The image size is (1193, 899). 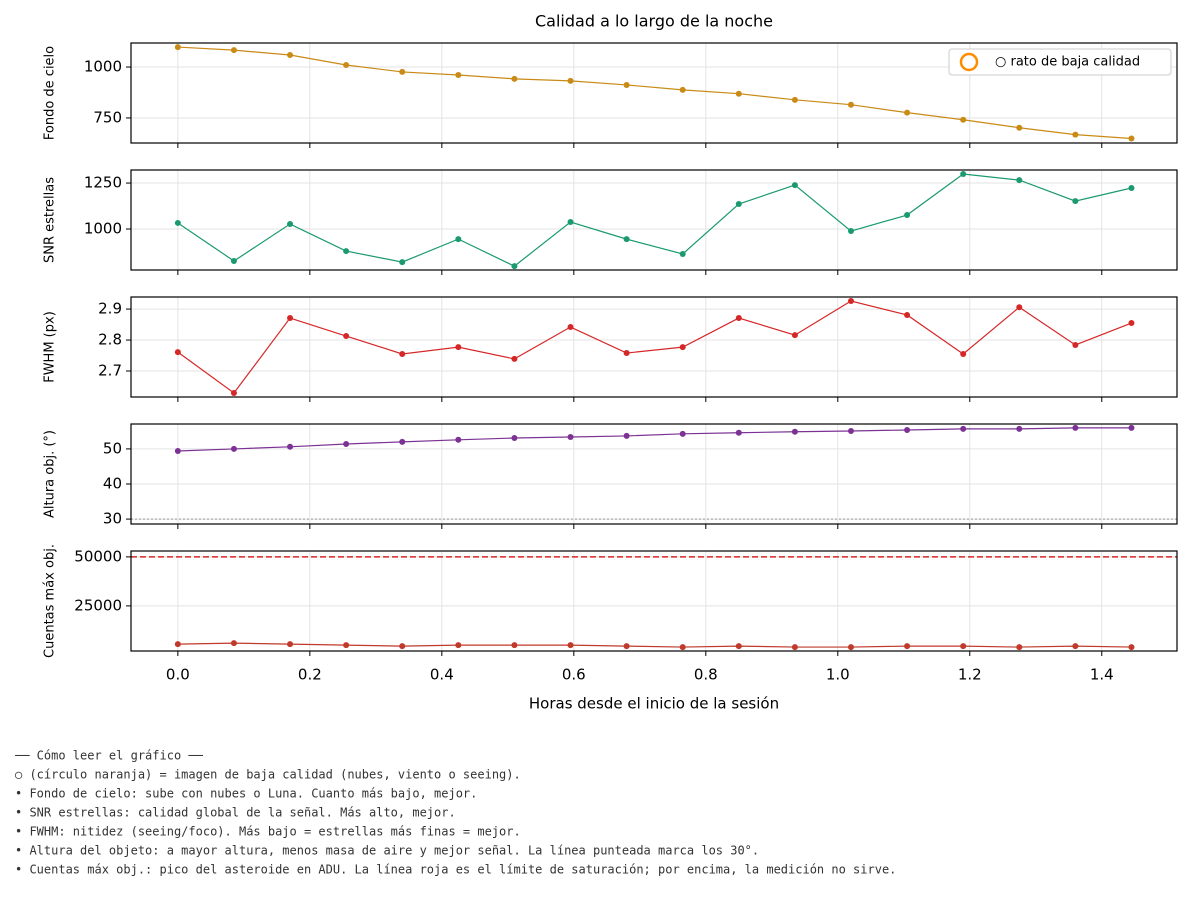 What do you see at coordinates (838, 675) in the screenshot?
I see `x-tick-label: 1.0` at bounding box center [838, 675].